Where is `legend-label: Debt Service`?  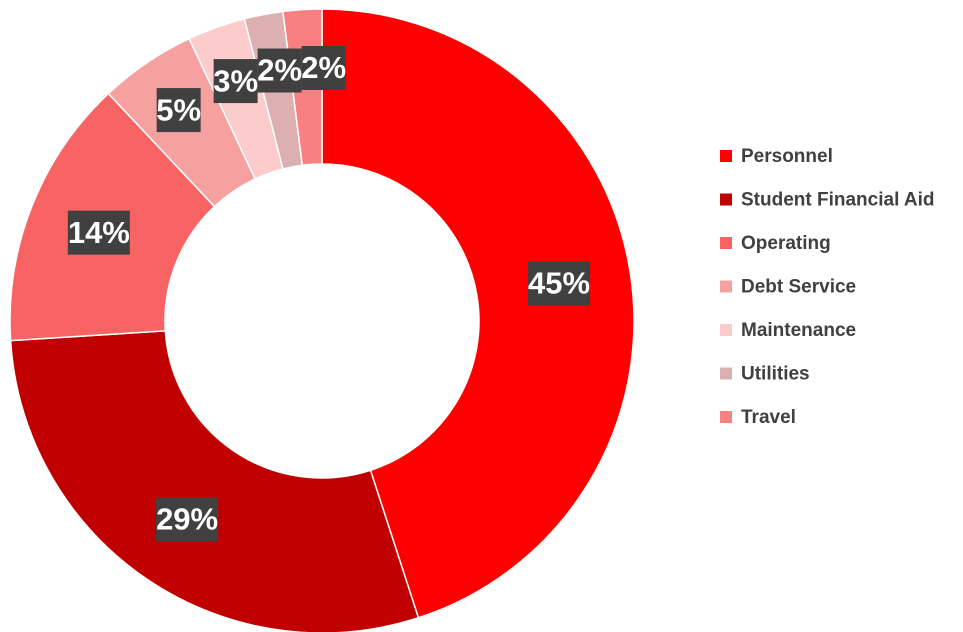 legend-label: Debt Service is located at coordinates (798, 287).